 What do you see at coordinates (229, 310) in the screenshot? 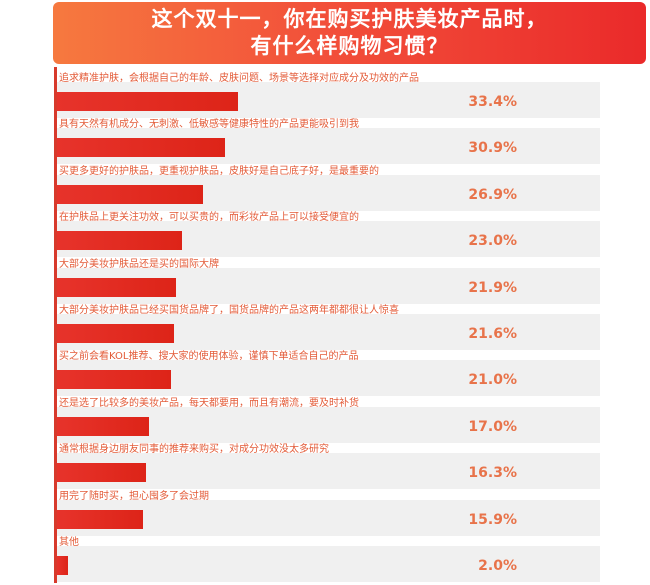
I see `category-label: 大部分美妆护肤品已经买国货品牌了，国货品牌的产品这两年都都很让人惊喜` at bounding box center [229, 310].